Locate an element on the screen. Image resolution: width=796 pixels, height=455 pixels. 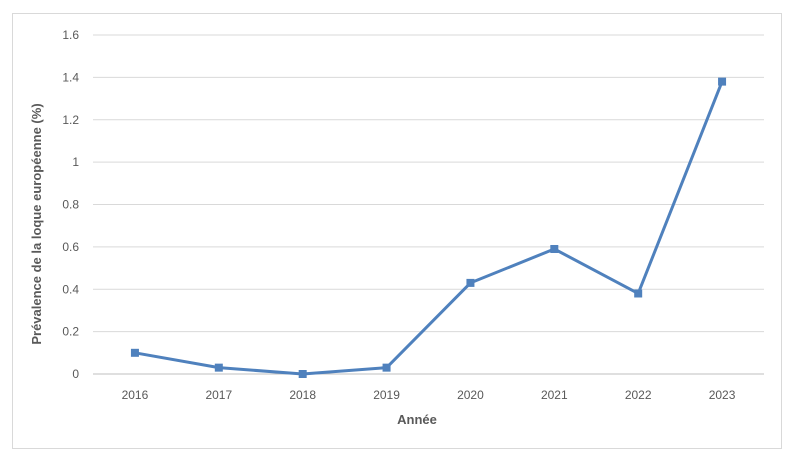
y-tick-label: 1.2 is located at coordinates (70, 120).